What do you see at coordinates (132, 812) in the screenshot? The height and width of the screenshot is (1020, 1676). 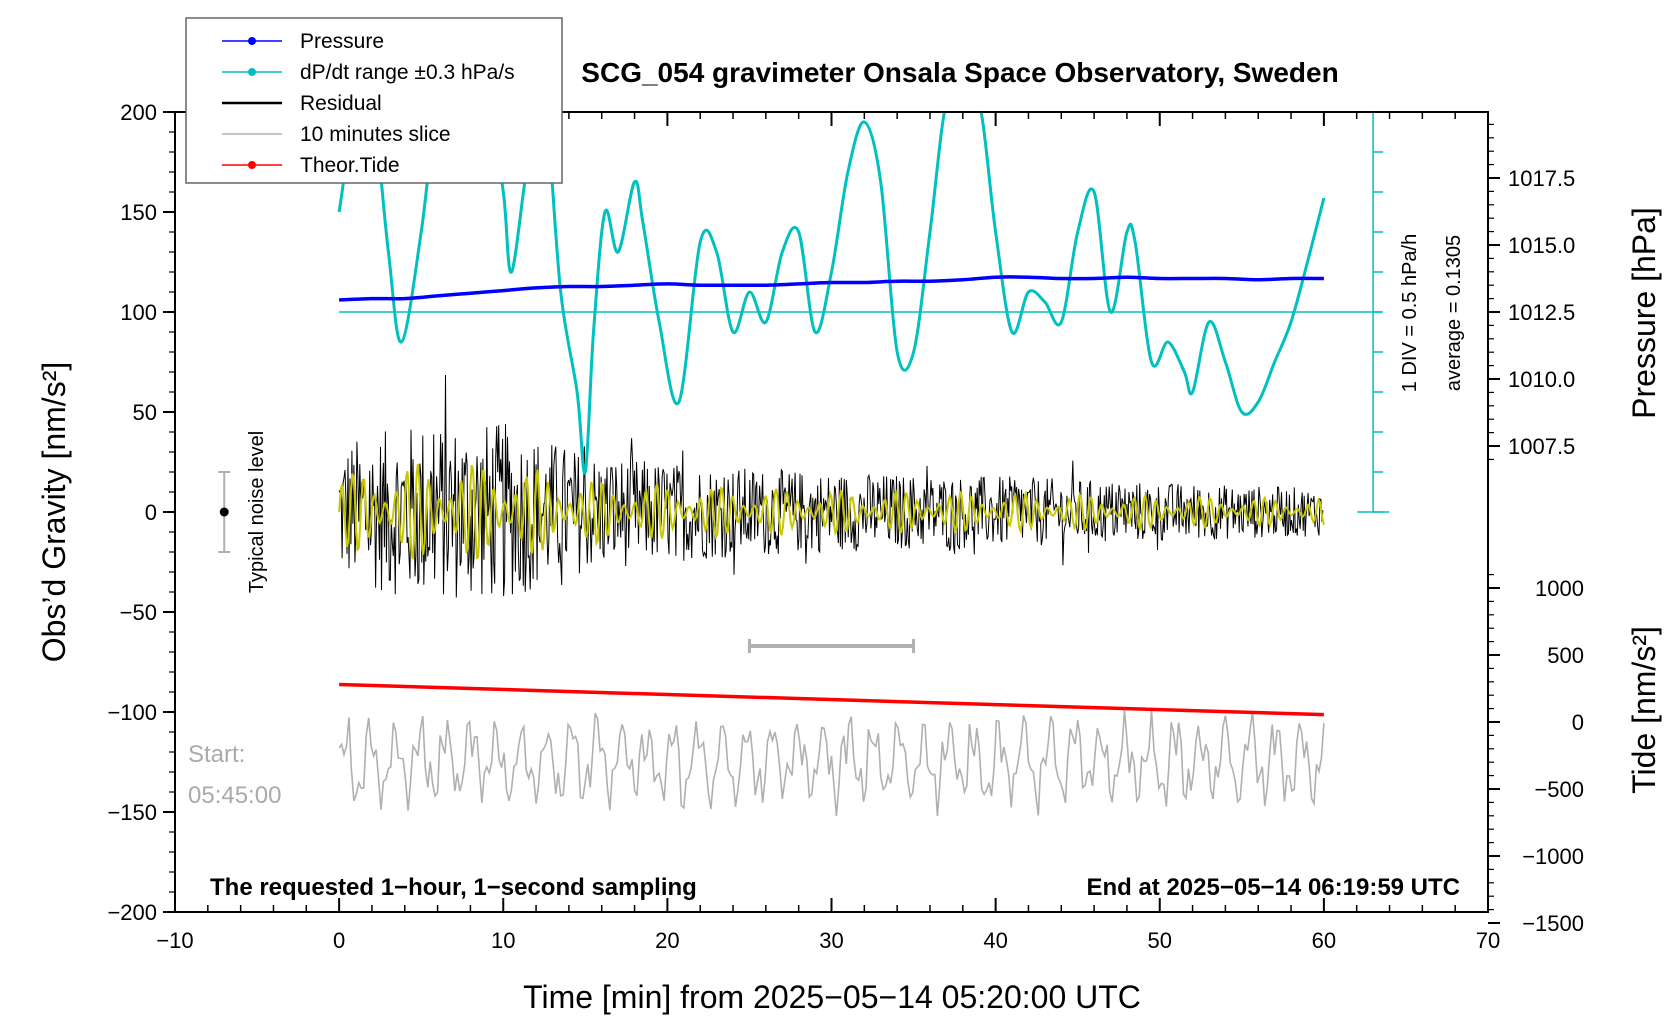 I see `y-tick-label-left: −150` at bounding box center [132, 812].